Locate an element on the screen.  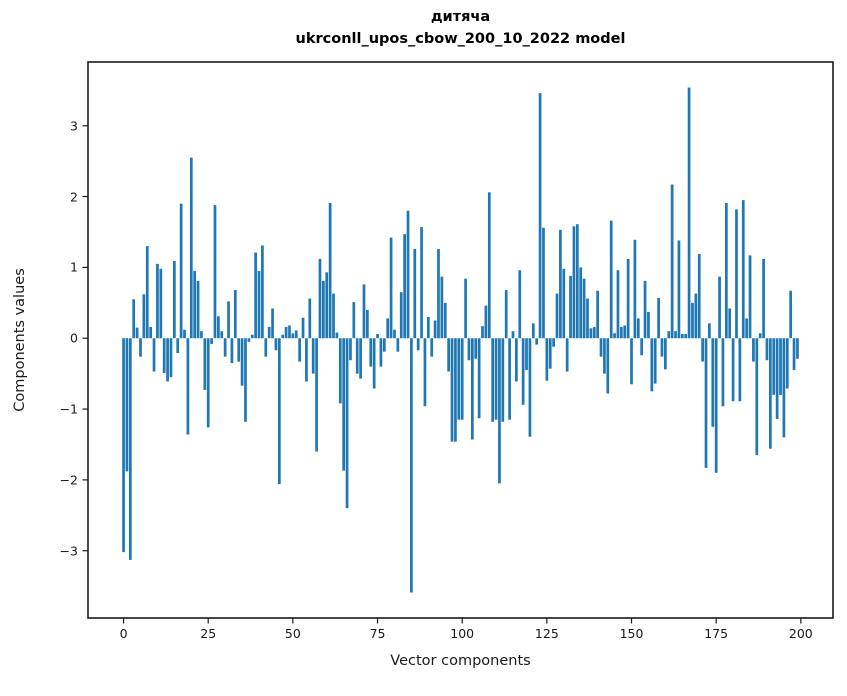
y-tick-label: 2 is located at coordinates (74, 197).